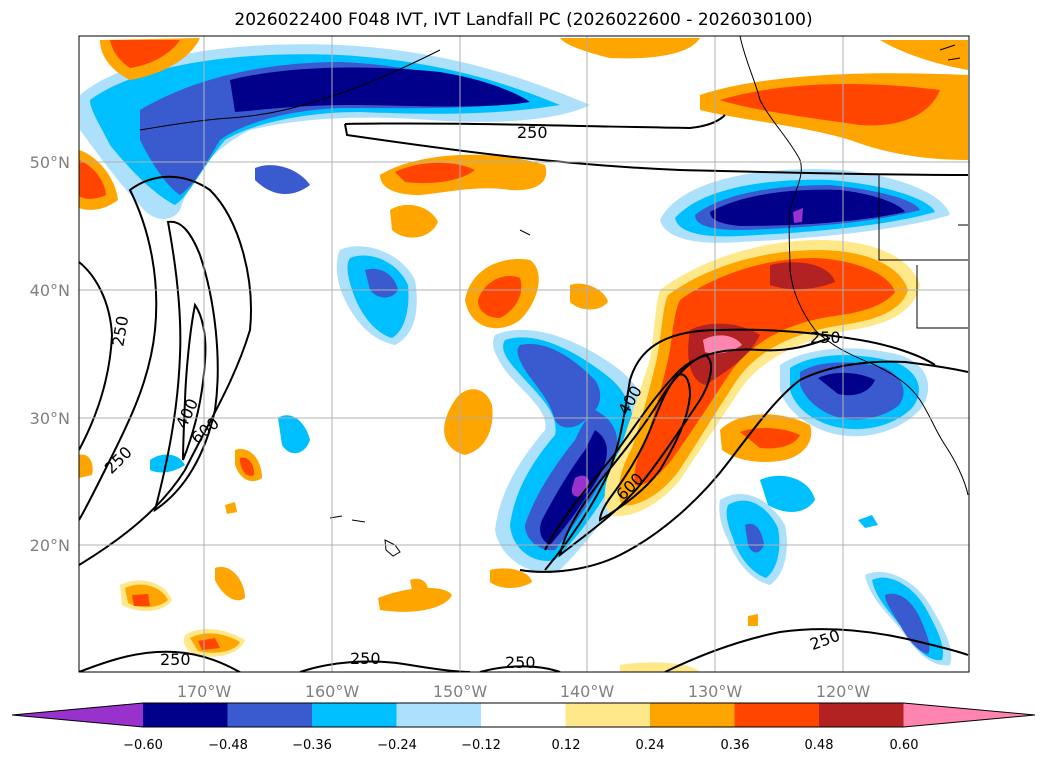 The height and width of the screenshot is (765, 1047). Describe the element at coordinates (650, 745) in the screenshot. I see `colorbar-tick: 0.24` at that location.